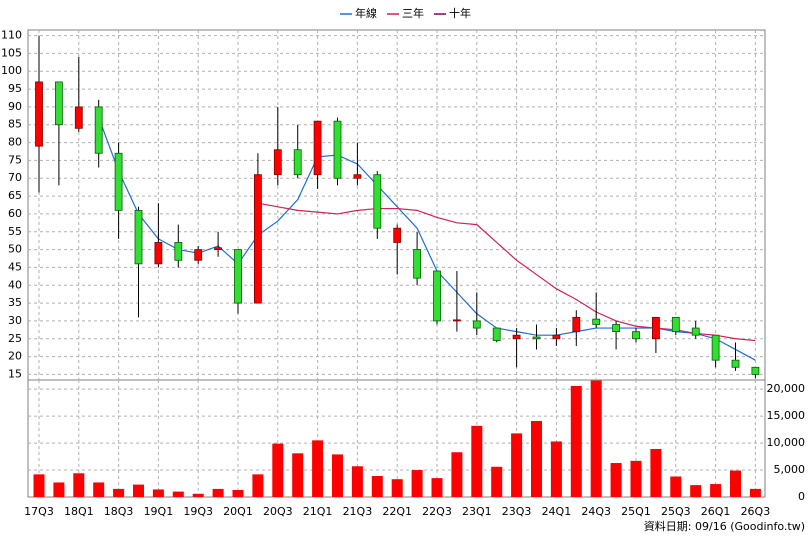 This screenshot has width=808, height=540. What do you see at coordinates (79, 511) in the screenshot?
I see `x-tick-label: 18Q1` at bounding box center [79, 511].